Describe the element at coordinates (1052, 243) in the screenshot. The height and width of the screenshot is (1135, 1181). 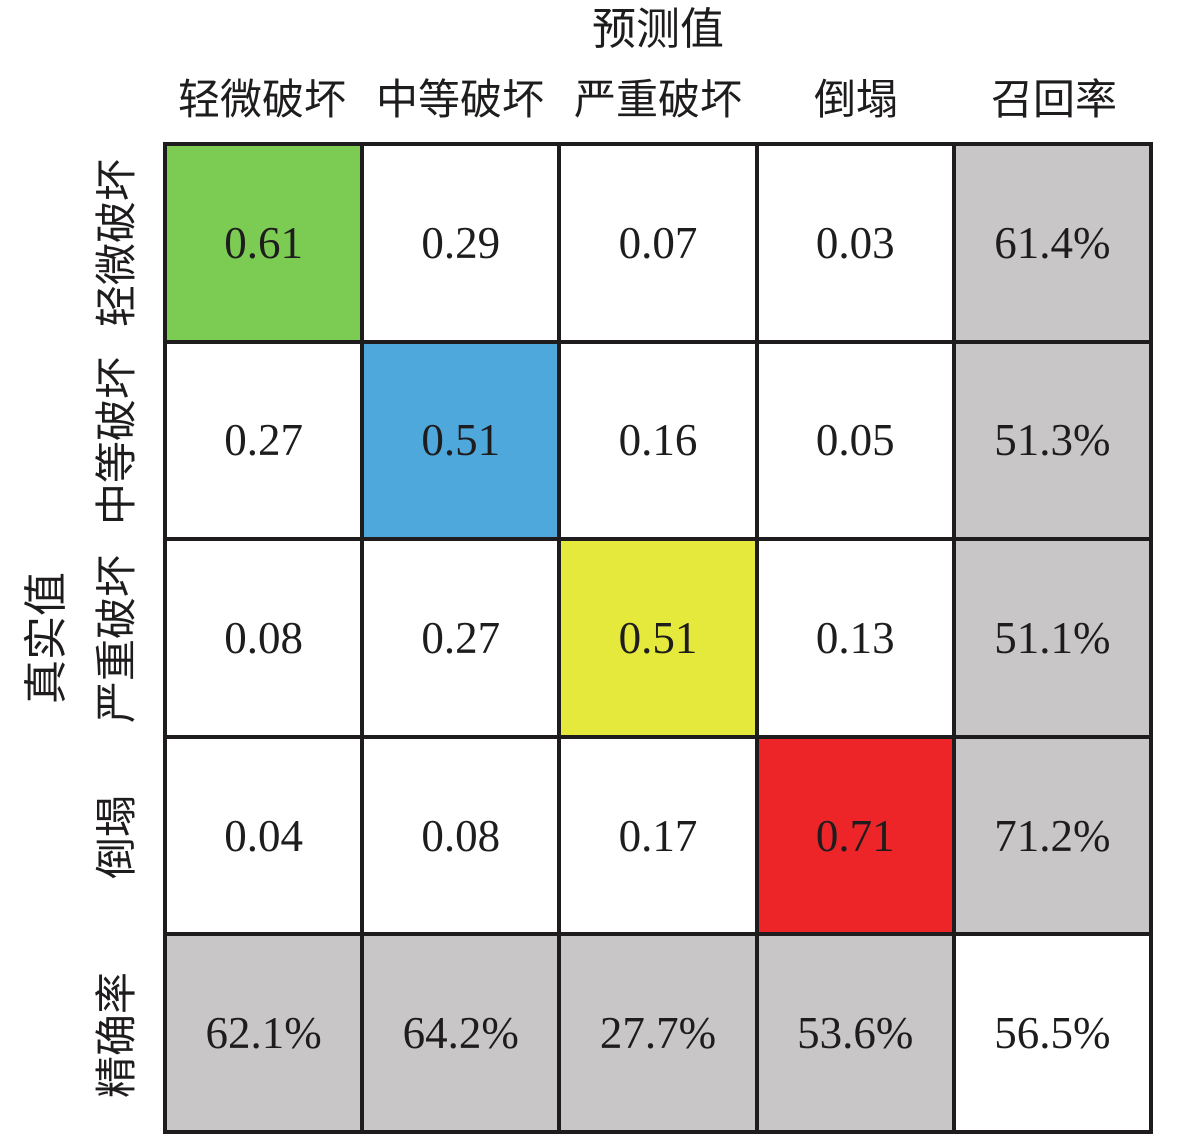
I see `cell-r0c4: 61.4%` at that location.